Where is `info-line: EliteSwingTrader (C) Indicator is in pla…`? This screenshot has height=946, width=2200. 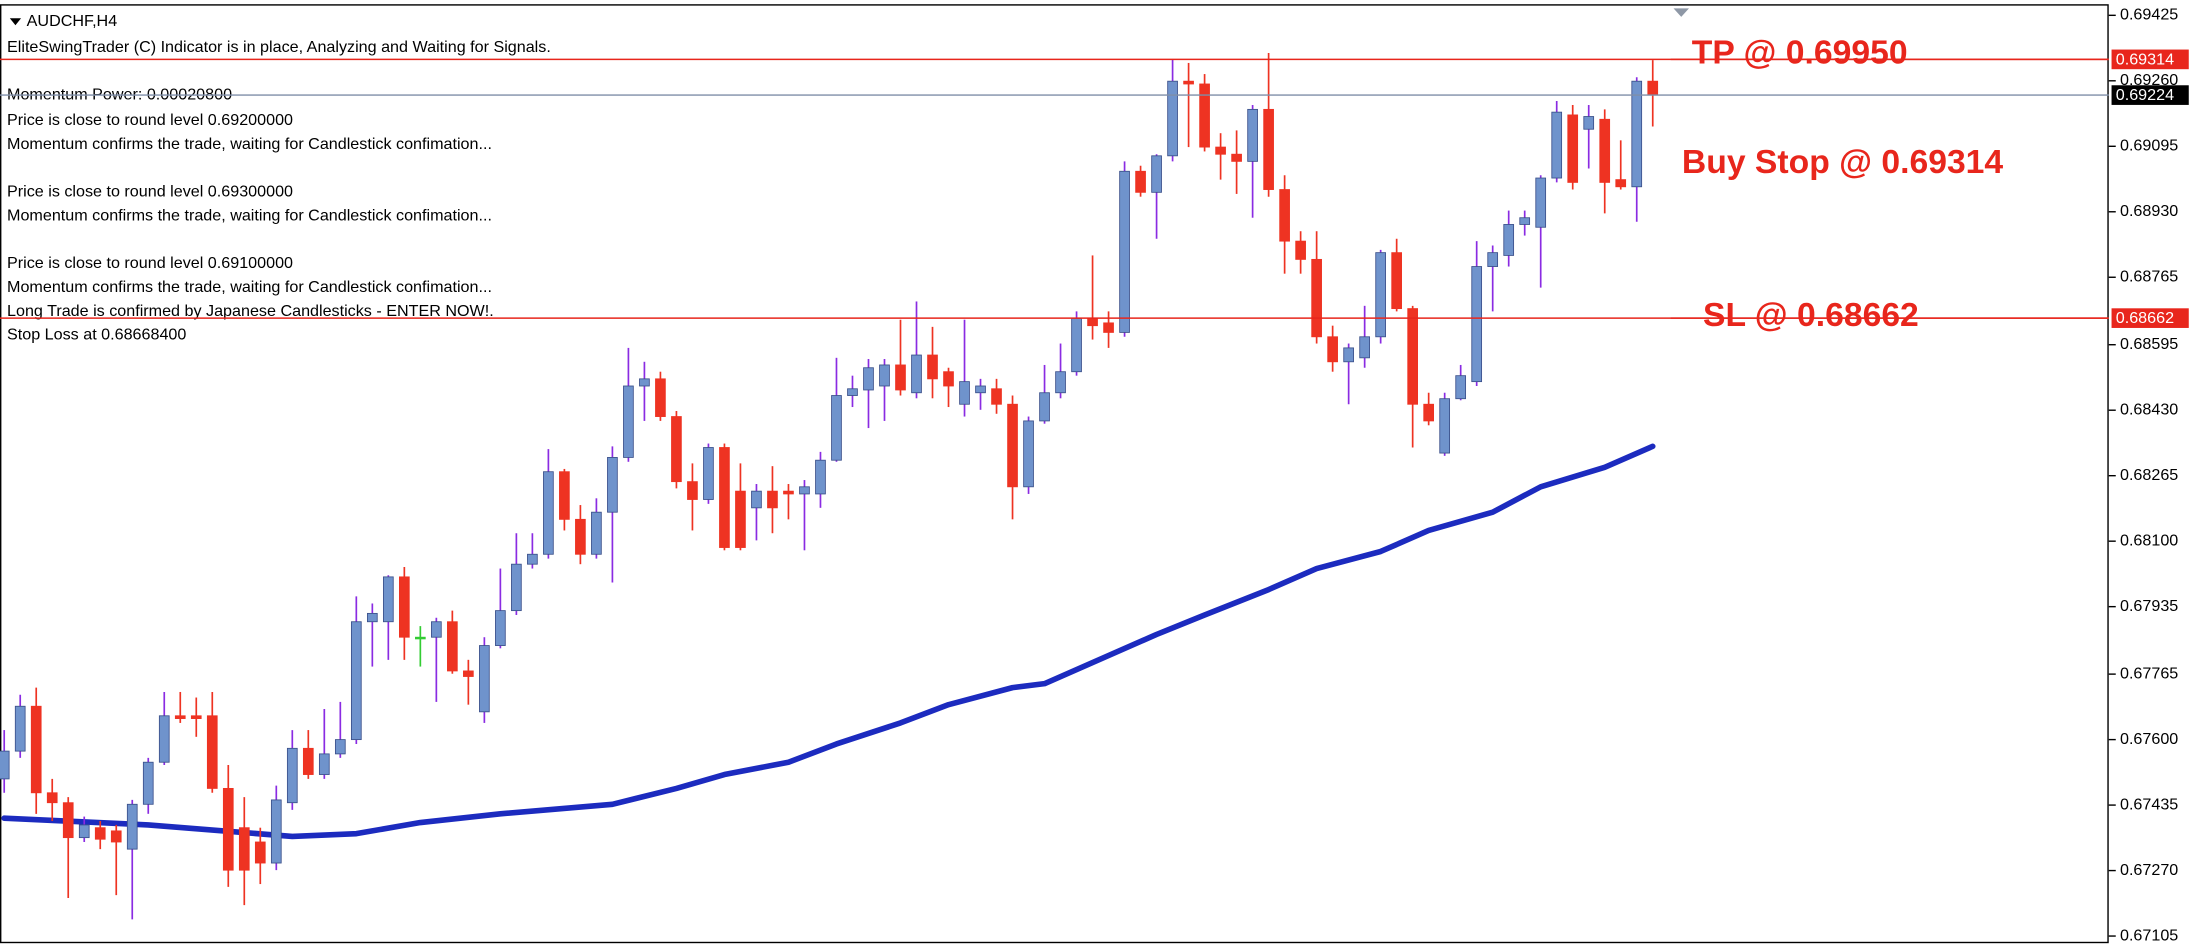 info-line: EliteSwingTrader (C) Indicator is in pla… is located at coordinates (279, 47).